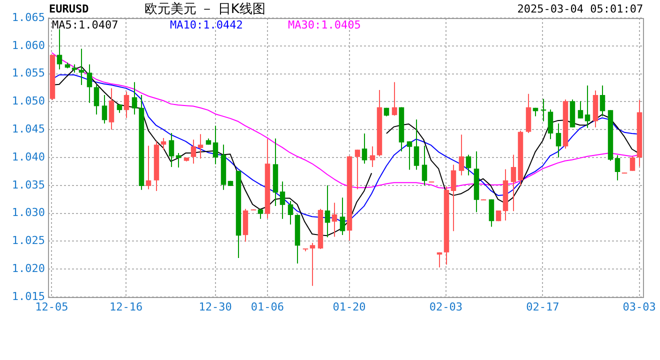 The height and width of the screenshot is (360, 660). I want to click on chart-subtitle: EURUSD, so click(69, 9).